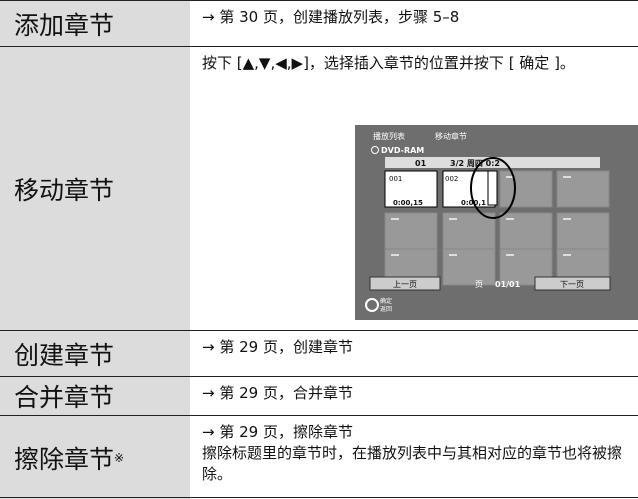 Image resolution: width=638 pixels, height=499 pixels. I want to click on text-line: → 第 29 页，创建章节, so click(277, 347).